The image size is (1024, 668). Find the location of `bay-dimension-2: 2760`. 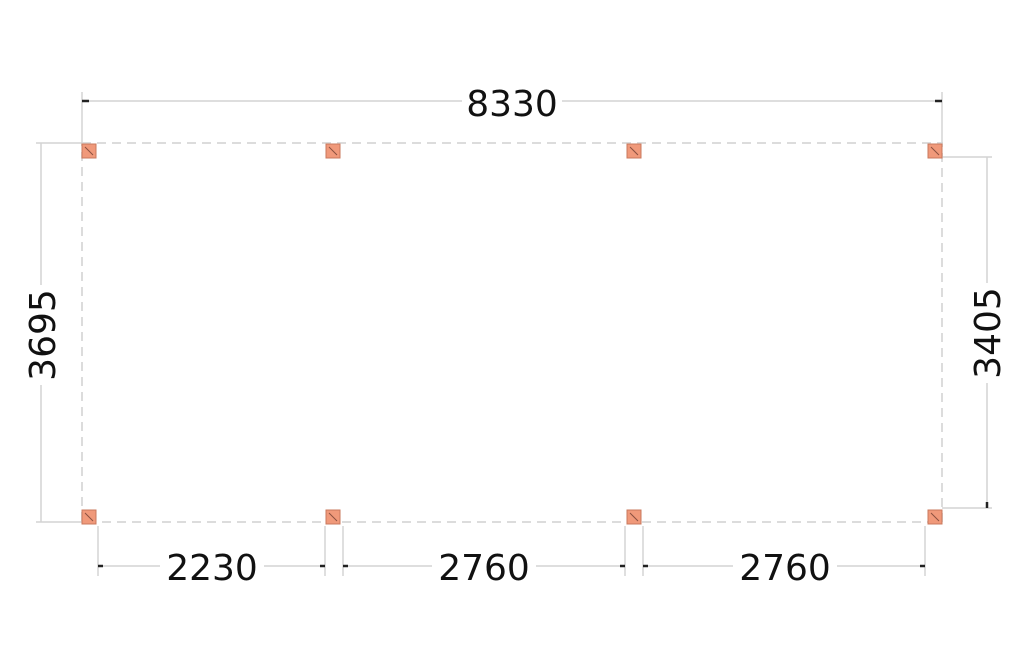

bay-dimension-2: 2760 is located at coordinates (484, 568).